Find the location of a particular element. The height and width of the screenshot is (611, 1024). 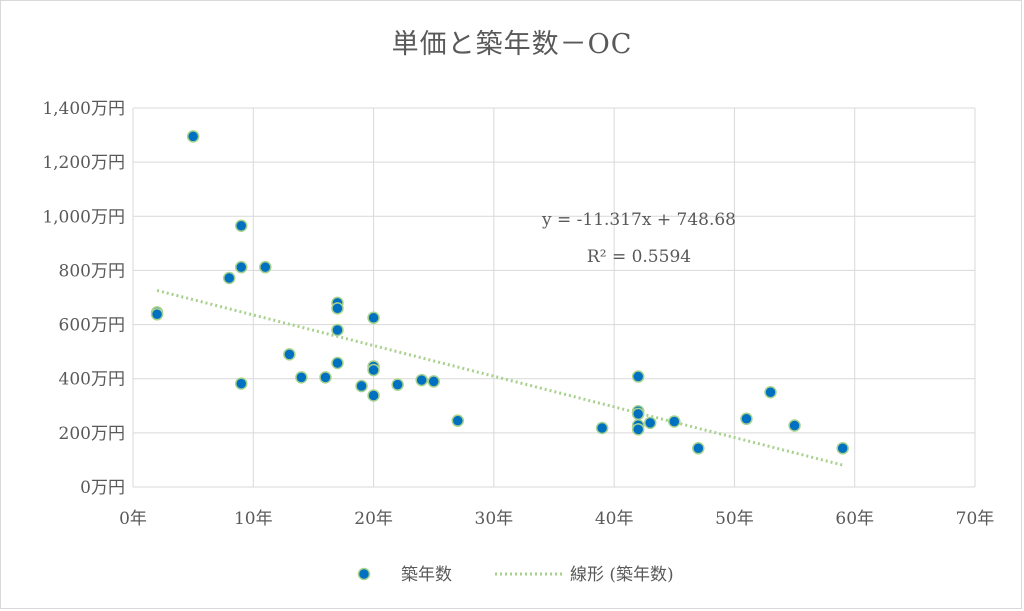

trendline-r-squared: R² = 0.5594 is located at coordinates (639, 257).